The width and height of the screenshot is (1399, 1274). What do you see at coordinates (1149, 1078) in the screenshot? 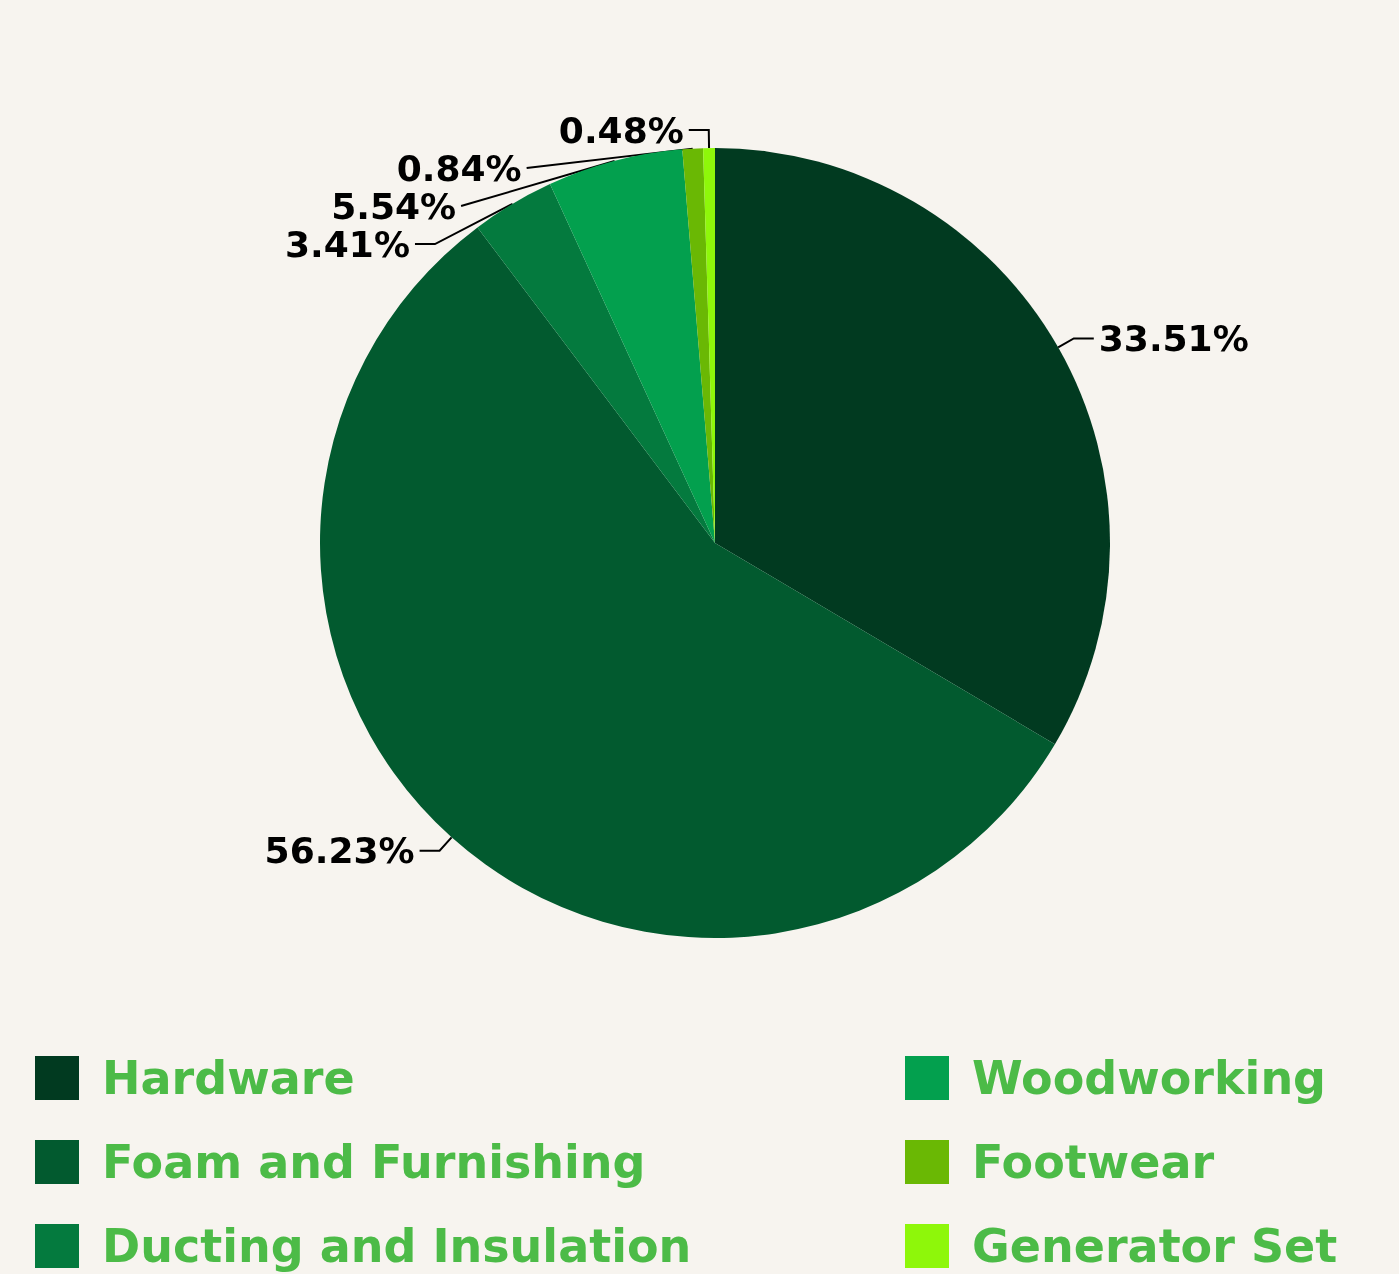
I see `legend-label: Woodworking` at bounding box center [1149, 1078].